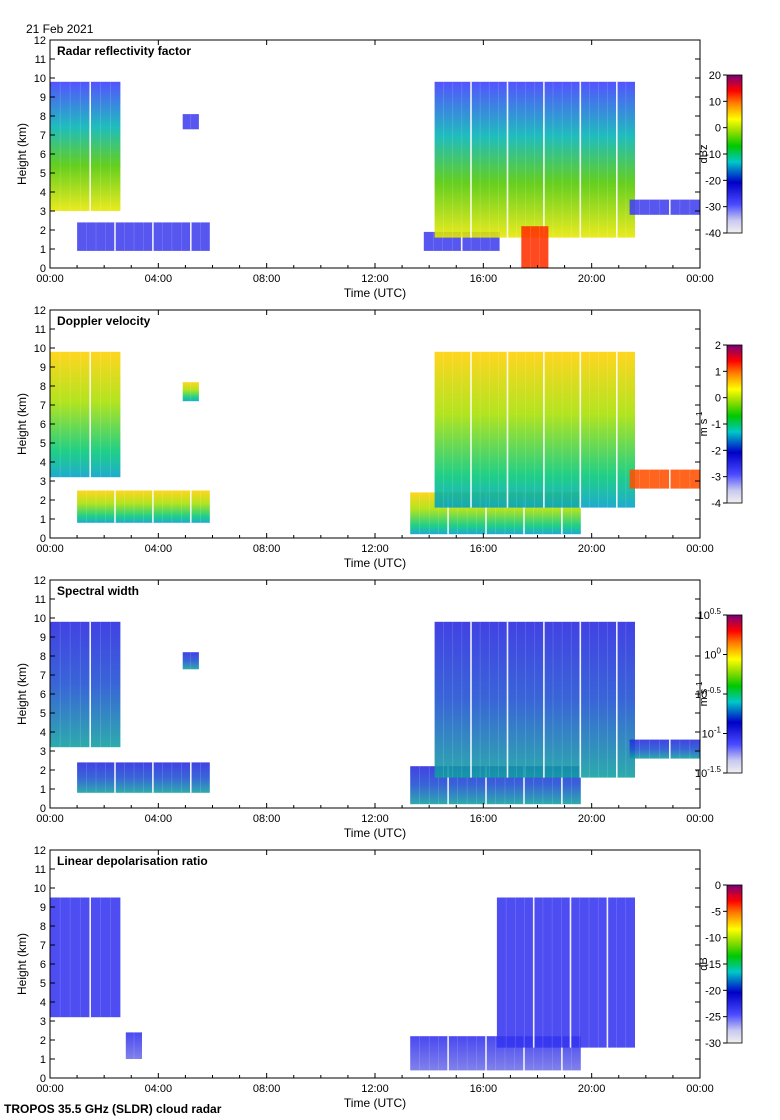 This screenshot has height=1120, width=780. I want to click on colorbar-tick-label: 10, so click(715, 102).